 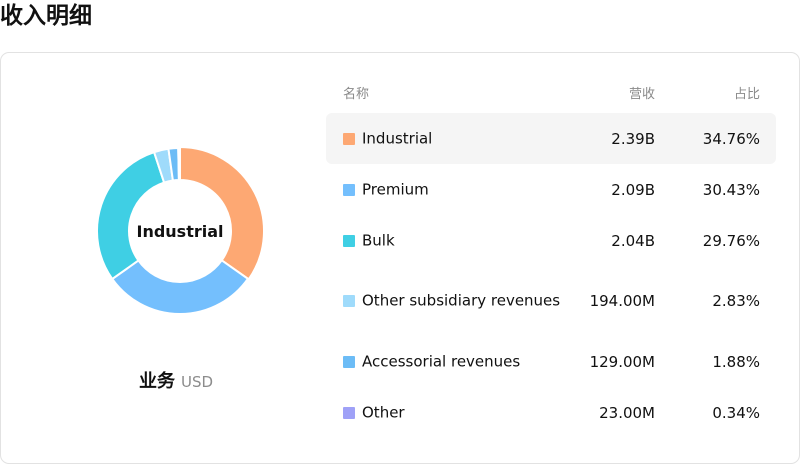 What do you see at coordinates (633, 189) in the screenshot?
I see `row-revenue: 2.09B` at bounding box center [633, 189].